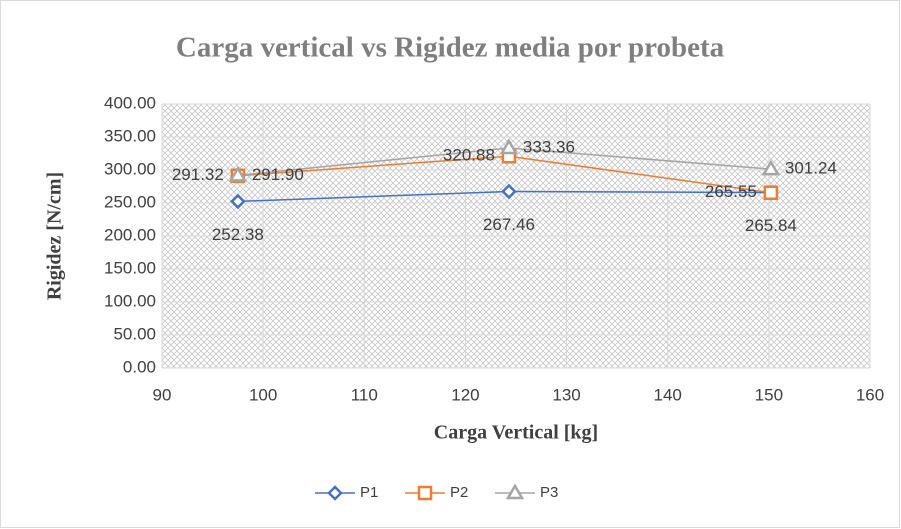 The height and width of the screenshot is (529, 901). What do you see at coordinates (369, 492) in the screenshot?
I see `legend-label: P1` at bounding box center [369, 492].